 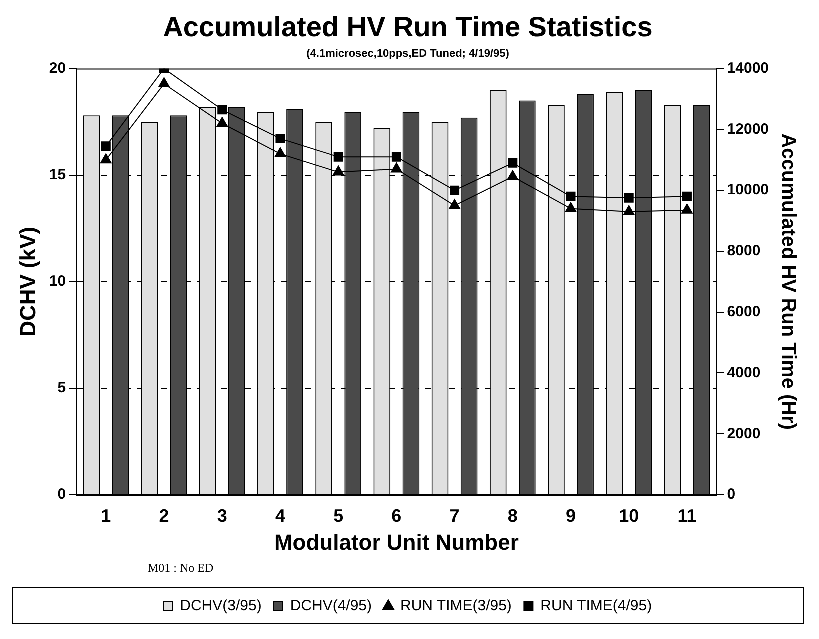 What do you see at coordinates (788, 282) in the screenshot?
I see `y2-axis-title: Accumulated HV Run Time (Hr)` at bounding box center [788, 282].